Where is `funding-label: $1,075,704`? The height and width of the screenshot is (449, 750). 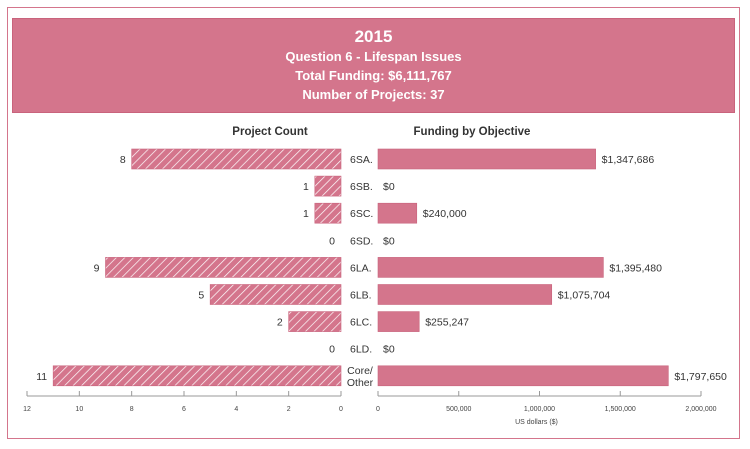
funding-label: $1,075,704 is located at coordinates (584, 296).